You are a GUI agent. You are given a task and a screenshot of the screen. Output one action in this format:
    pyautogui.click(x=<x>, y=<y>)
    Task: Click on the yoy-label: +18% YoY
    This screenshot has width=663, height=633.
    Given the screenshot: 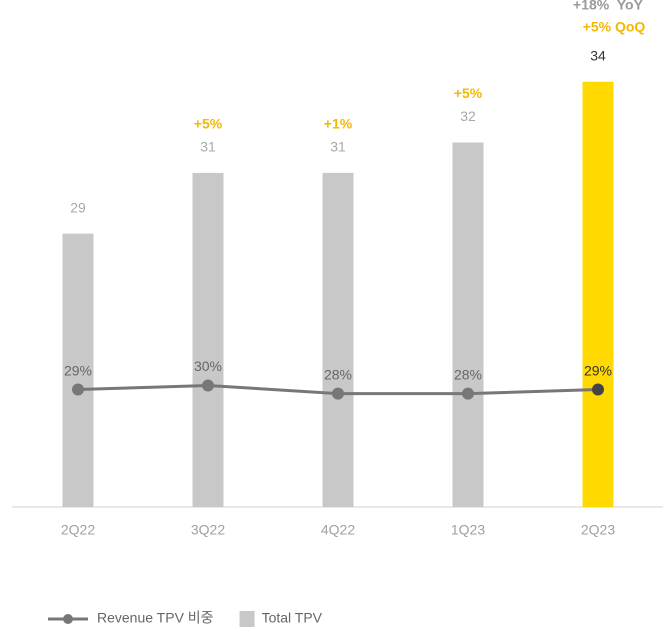 What is the action you would take?
    pyautogui.click(x=608, y=6)
    